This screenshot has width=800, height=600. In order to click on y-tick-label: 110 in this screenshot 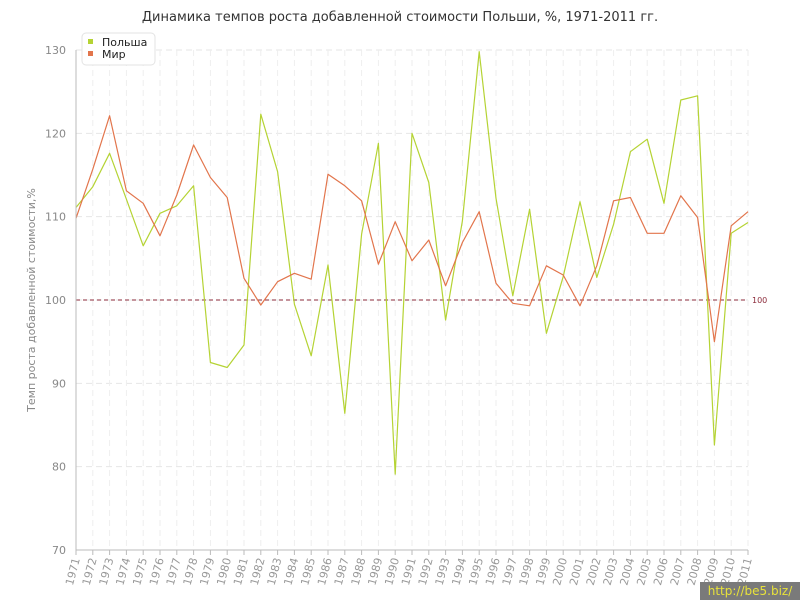, I will do `click(55, 217)`.